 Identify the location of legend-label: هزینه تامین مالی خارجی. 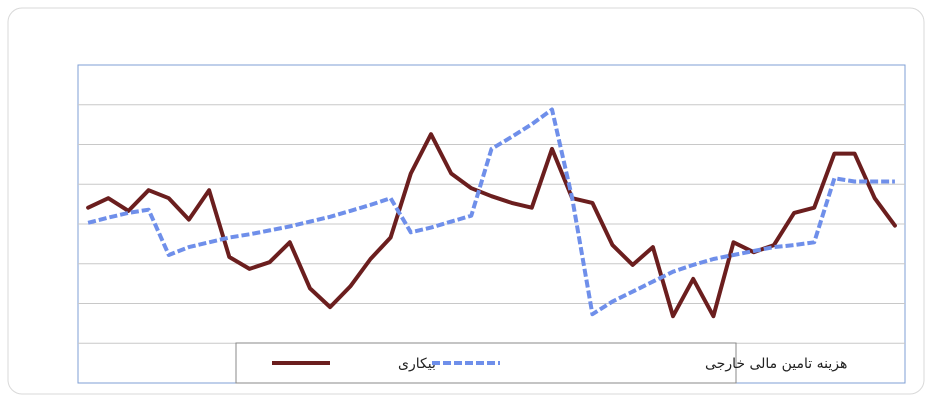
(776, 364).